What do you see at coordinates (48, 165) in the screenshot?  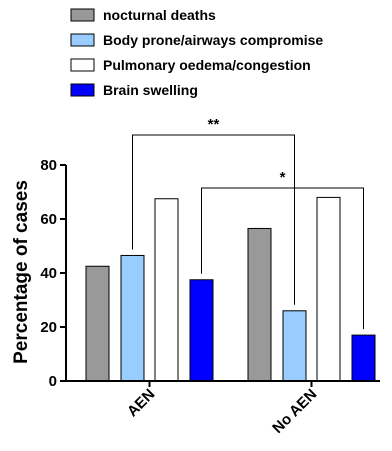 I see `y-tick-label: 80` at bounding box center [48, 165].